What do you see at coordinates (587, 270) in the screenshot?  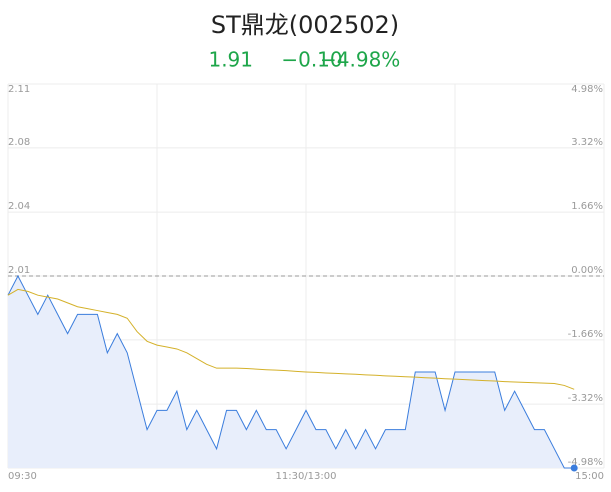 I see `y2-tick-label: 0.00%` at bounding box center [587, 270].